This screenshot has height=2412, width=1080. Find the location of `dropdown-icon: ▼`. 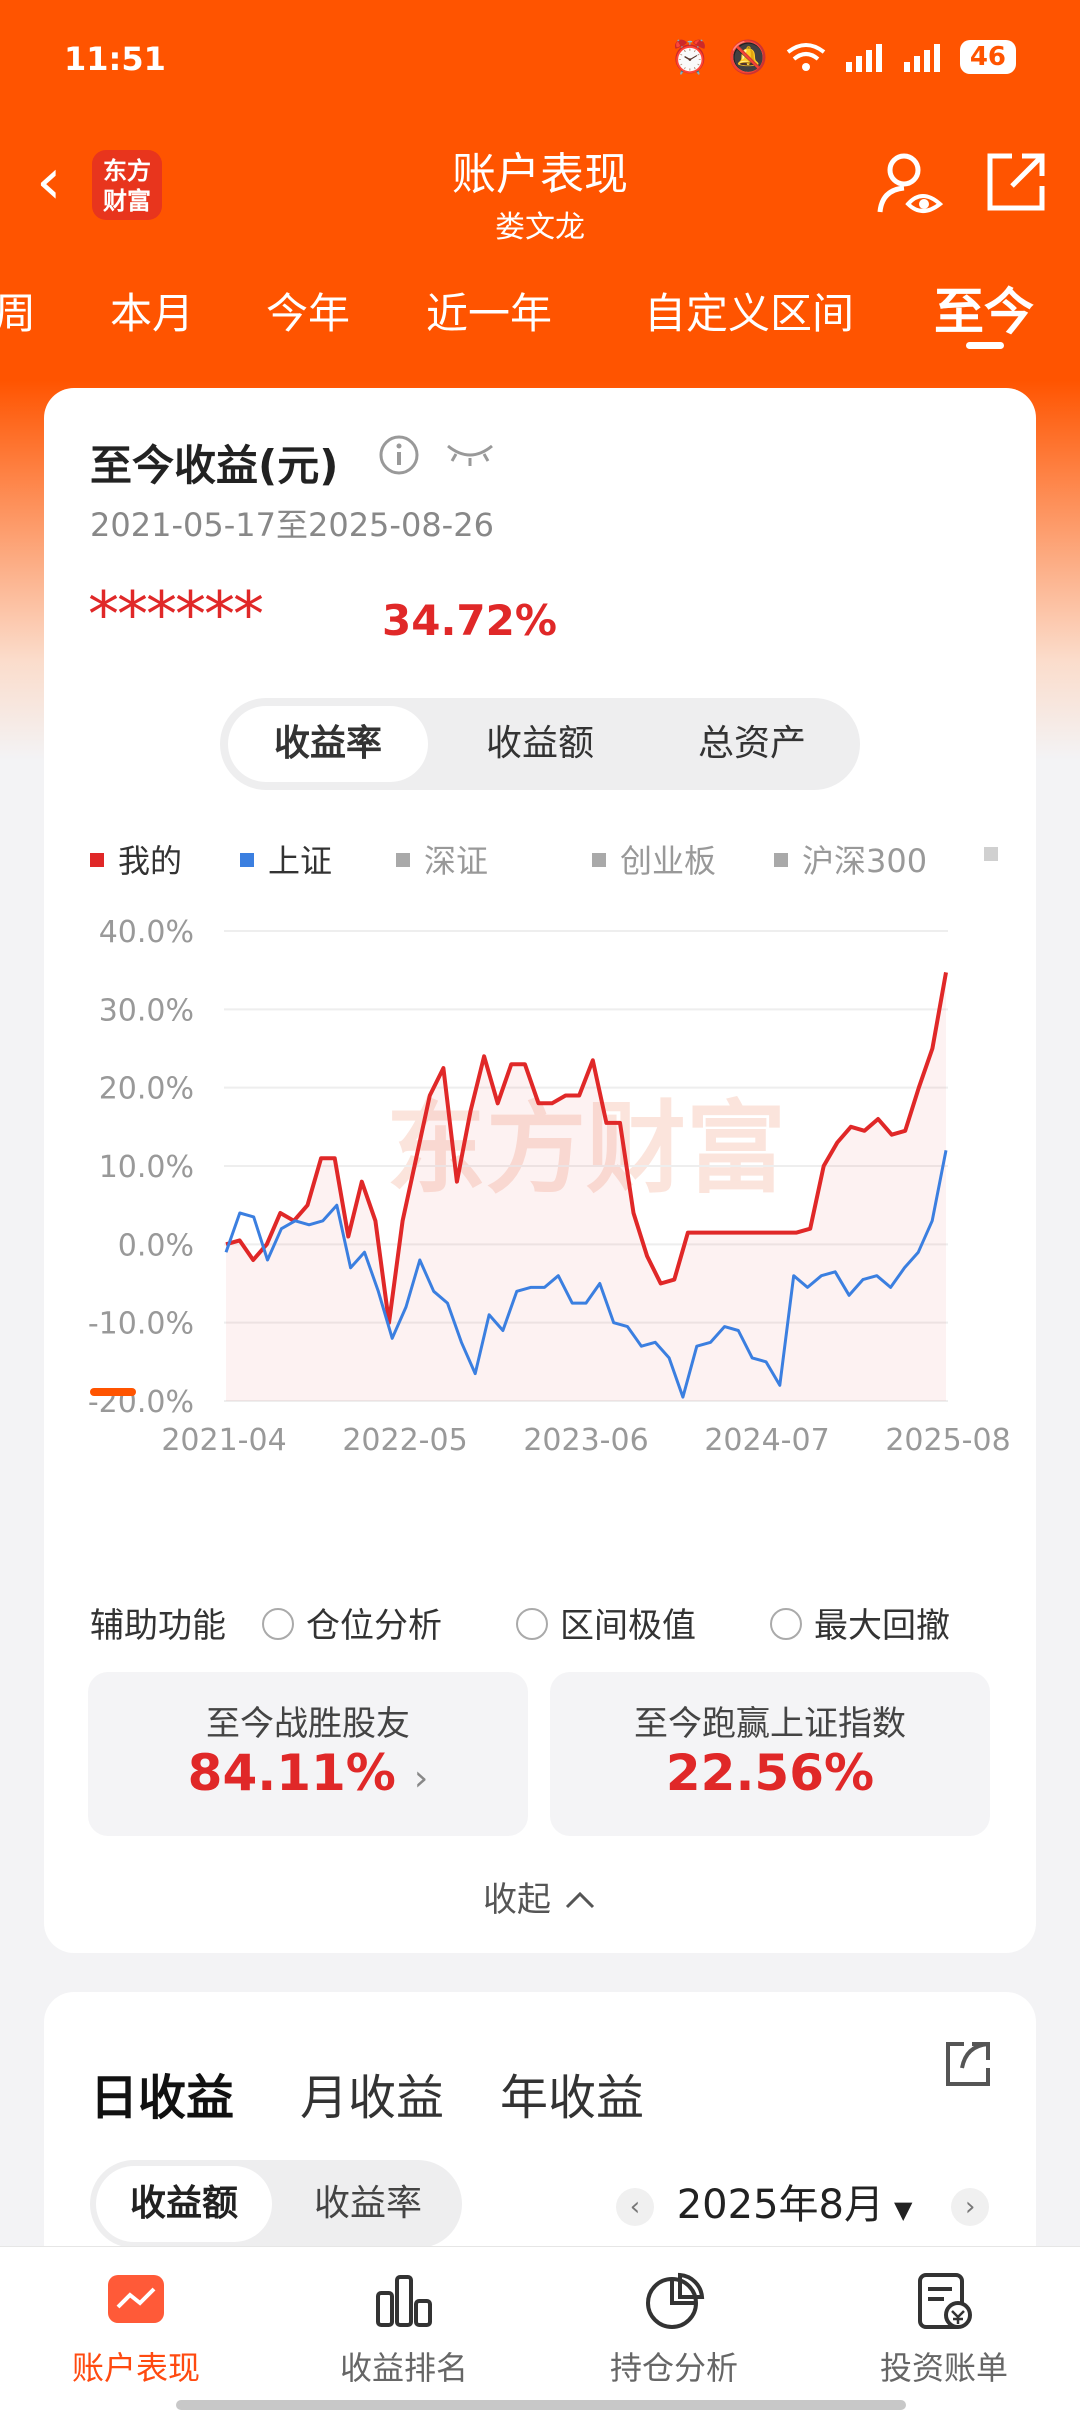

dropdown-icon: ▼ is located at coordinates (903, 2210).